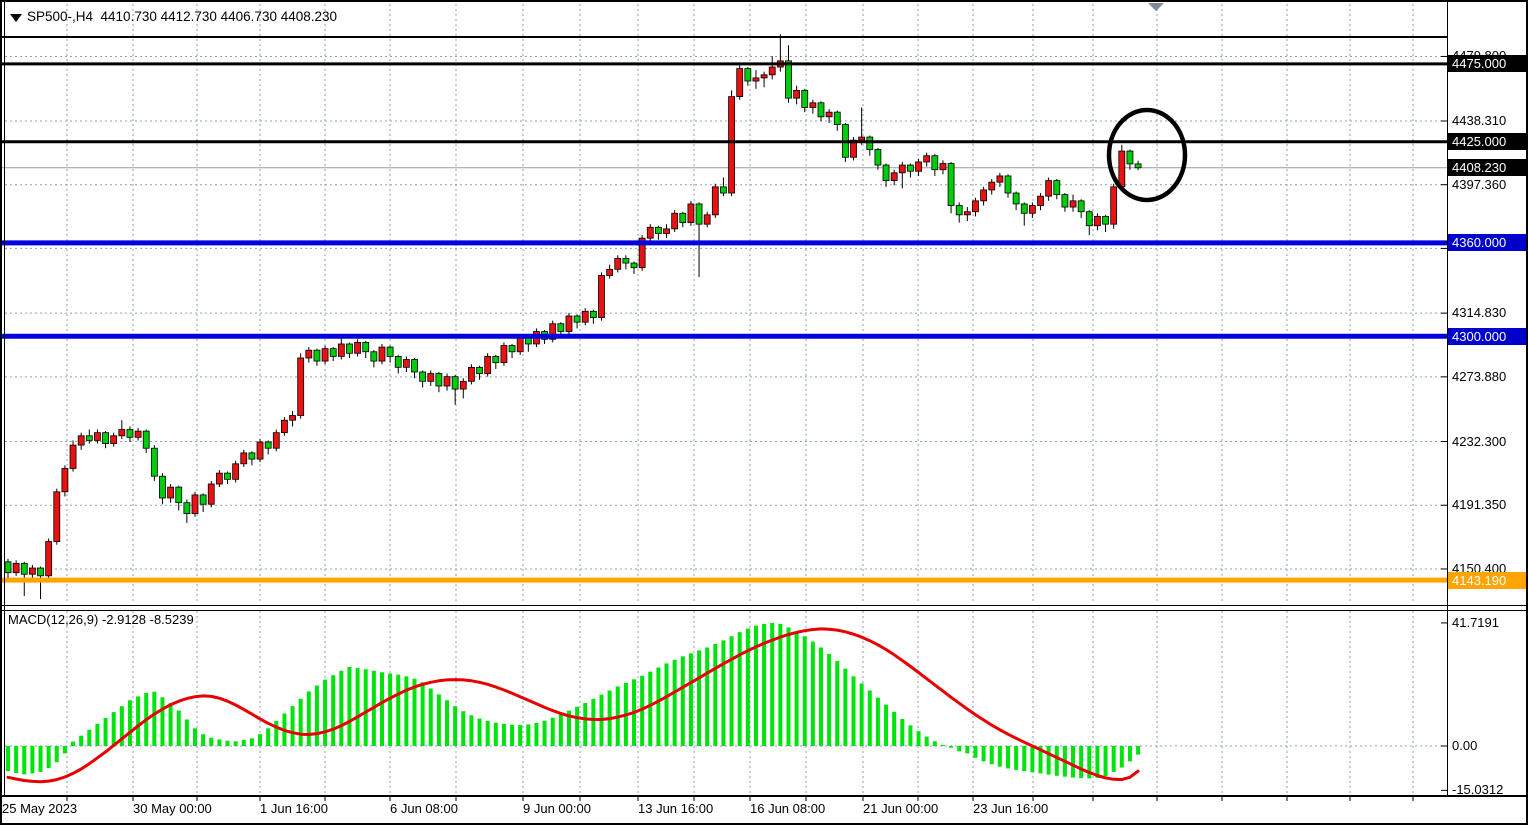 This screenshot has width=1528, height=825. Describe the element at coordinates (1147, 155) in the screenshot. I see `highlight-circle-annotation` at that location.